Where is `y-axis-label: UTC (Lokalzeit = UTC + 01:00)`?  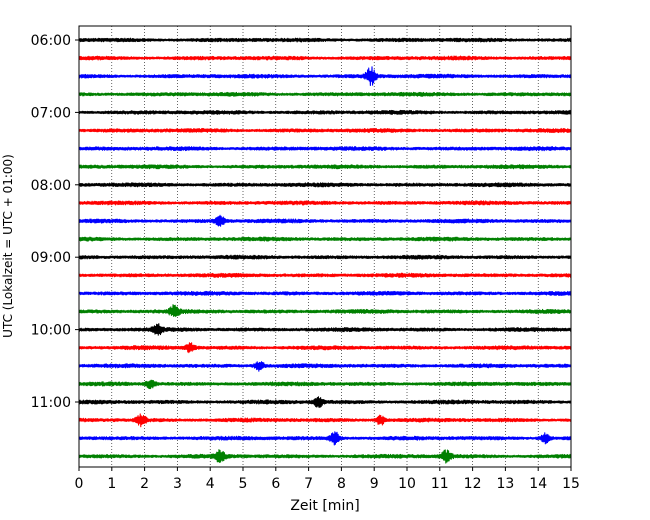 y-axis-label: UTC (Lokalzeit = UTC + 01:00) is located at coordinates (8, 246).